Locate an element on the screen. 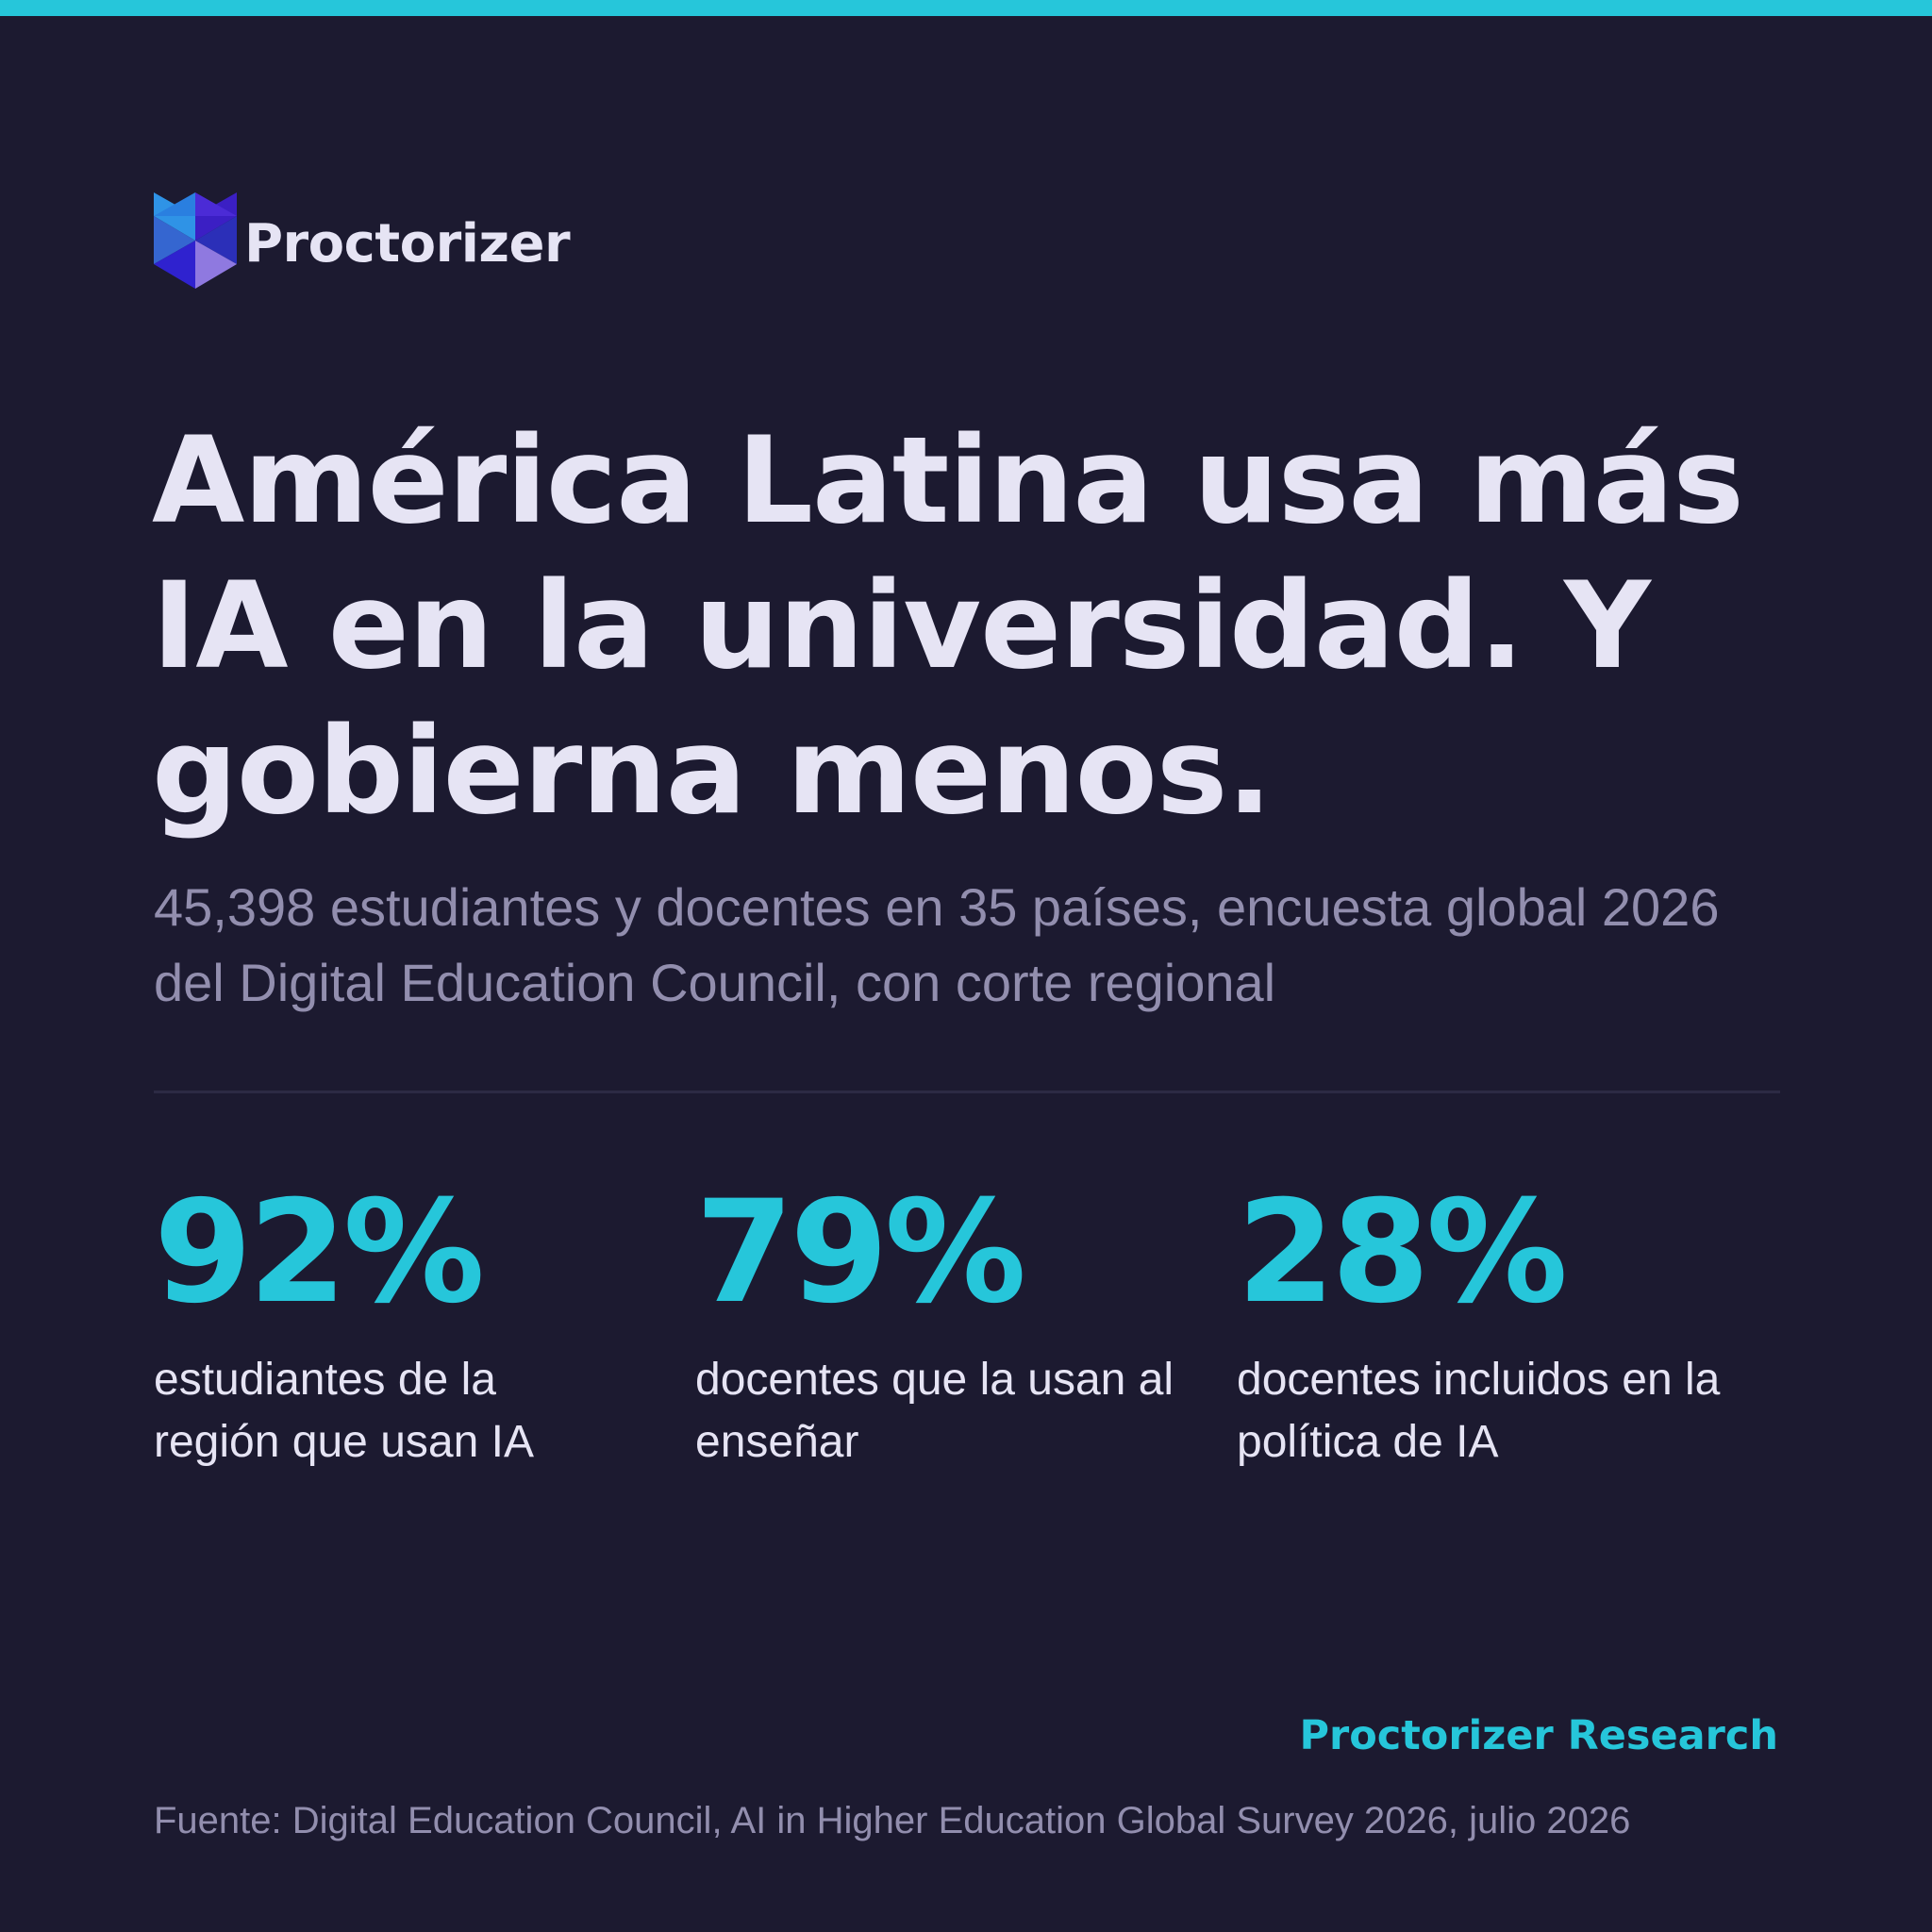 The height and width of the screenshot is (1932, 1932). stat-value: 92% is located at coordinates (320, 1253).